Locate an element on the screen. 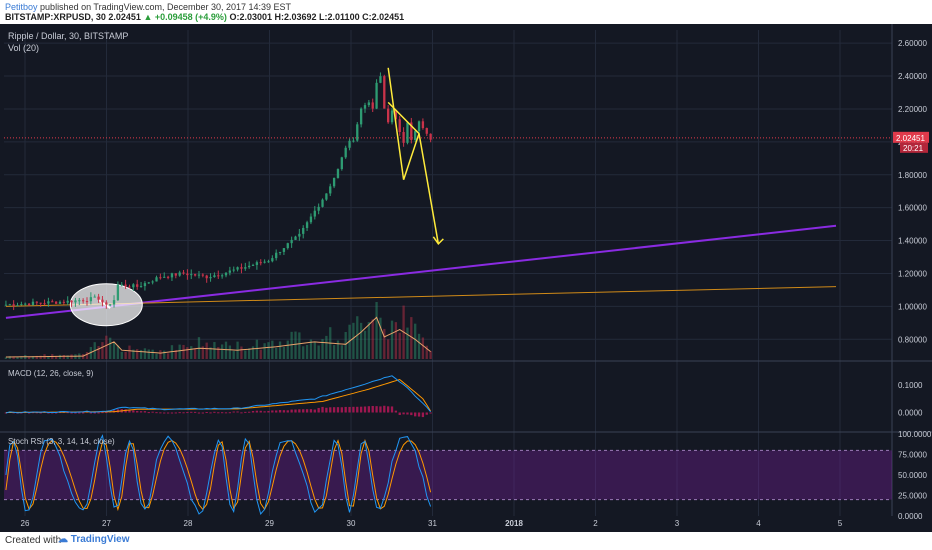 The width and height of the screenshot is (932, 550). author-link: Petitboy is located at coordinates (21, 7).